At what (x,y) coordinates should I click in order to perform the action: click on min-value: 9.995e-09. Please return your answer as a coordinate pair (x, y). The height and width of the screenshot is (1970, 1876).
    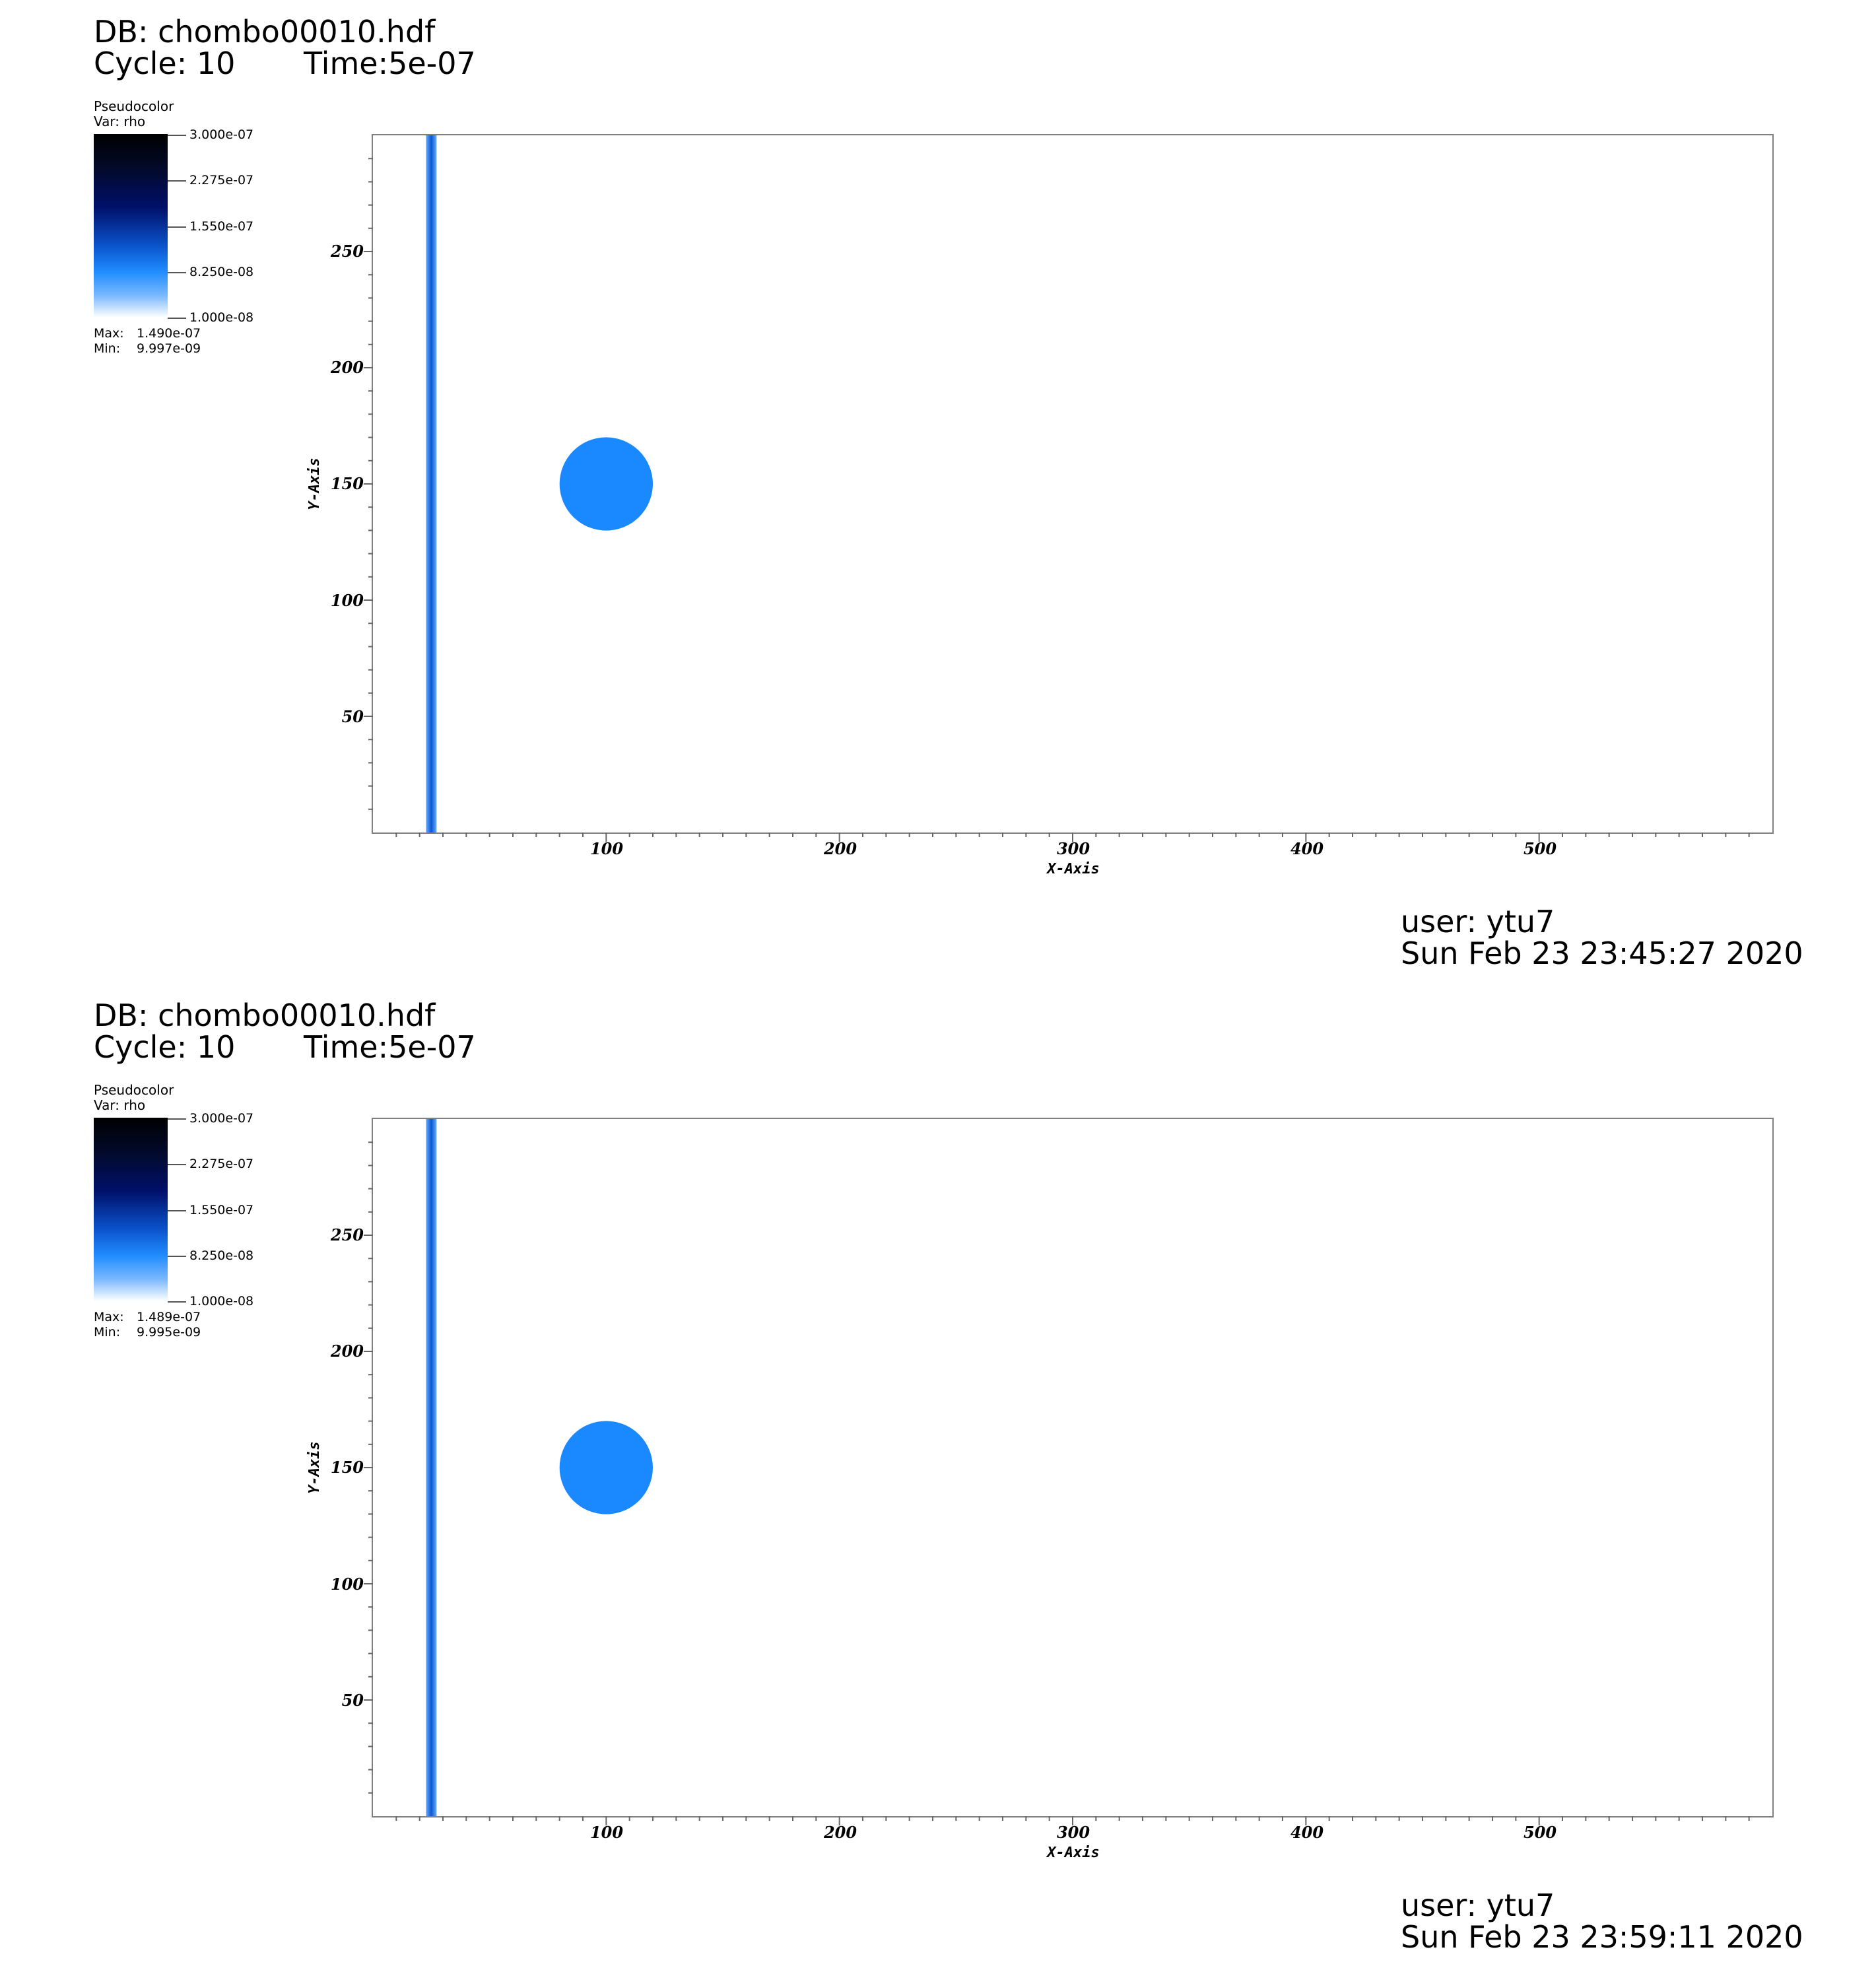
    Looking at the image, I should click on (169, 1332).